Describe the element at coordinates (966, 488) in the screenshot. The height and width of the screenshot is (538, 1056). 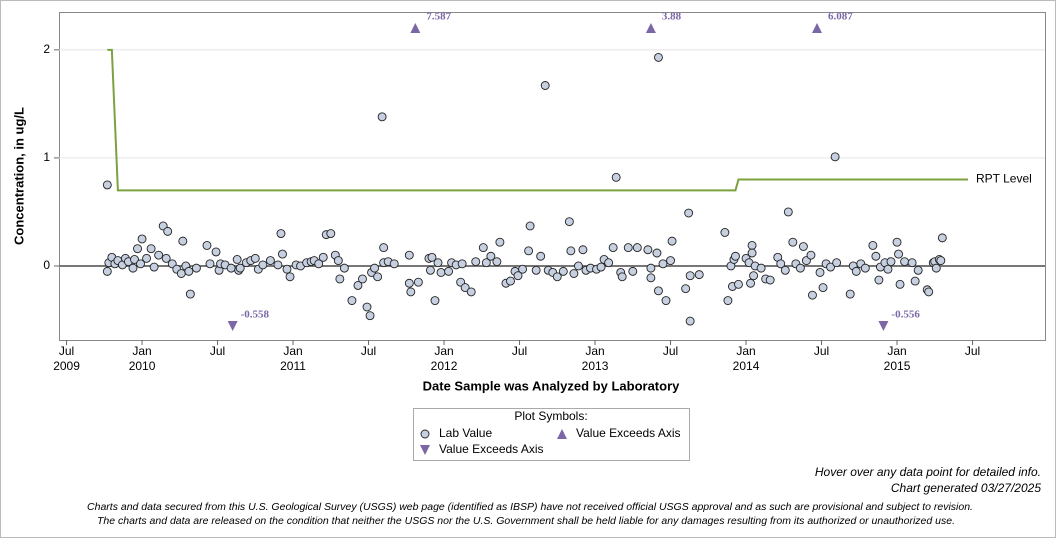
I see `note: Chart generated 03/27/2025` at that location.